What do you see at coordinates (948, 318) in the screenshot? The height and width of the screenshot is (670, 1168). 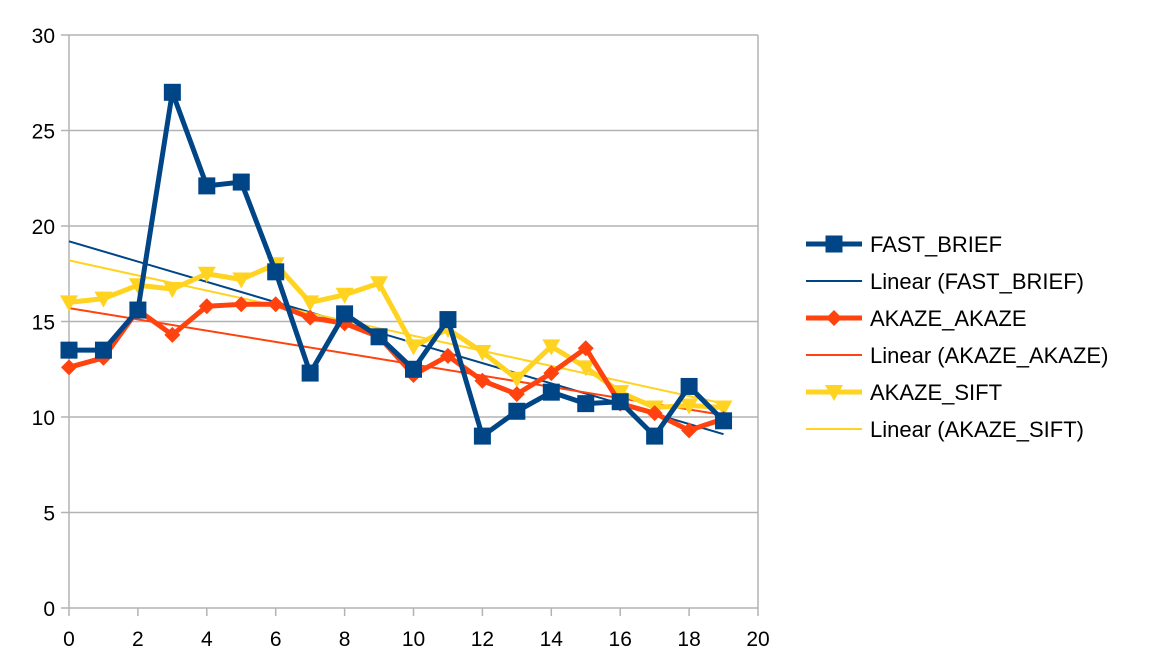 I see `legend-label: AKAZE_AKAZE` at bounding box center [948, 318].